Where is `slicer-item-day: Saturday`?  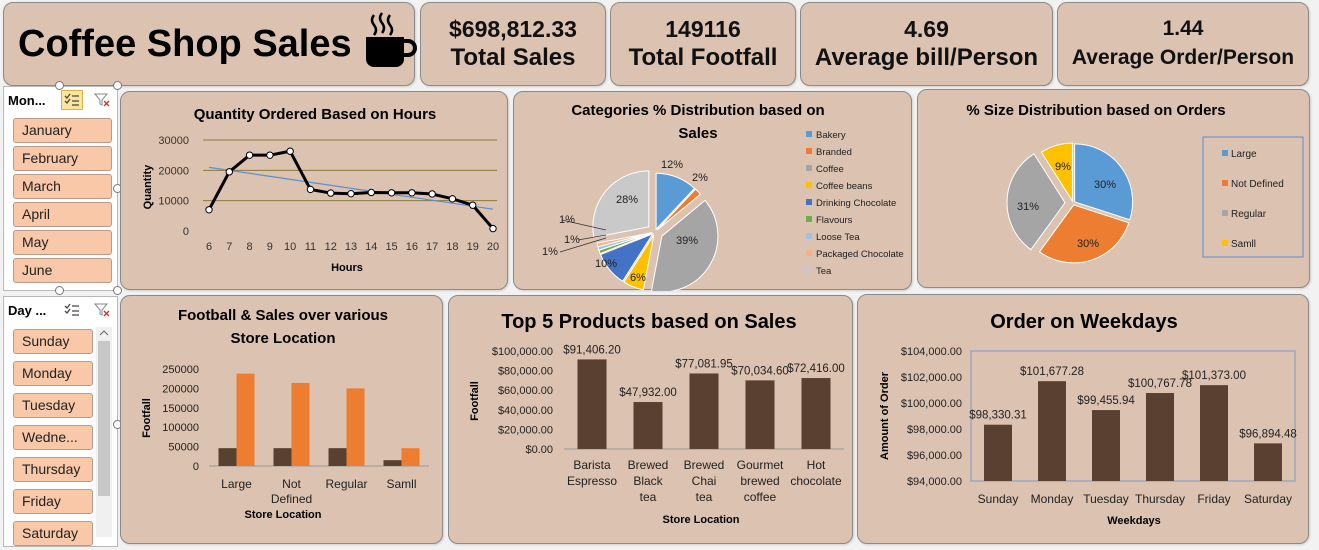
slicer-item-day: Saturday is located at coordinates (53, 533).